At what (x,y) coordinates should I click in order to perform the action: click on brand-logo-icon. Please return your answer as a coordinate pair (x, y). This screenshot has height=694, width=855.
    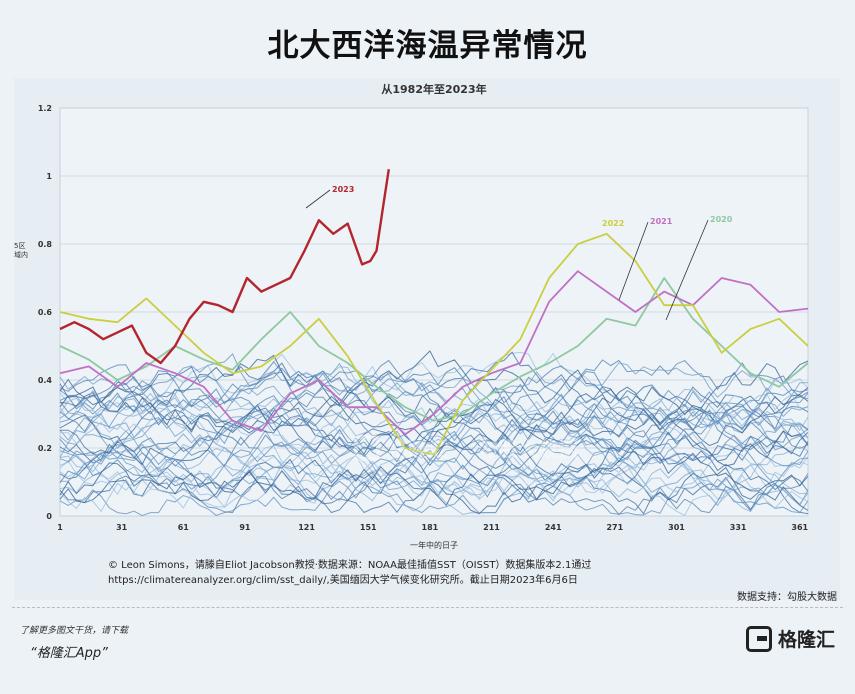
    Looking at the image, I should click on (758, 638).